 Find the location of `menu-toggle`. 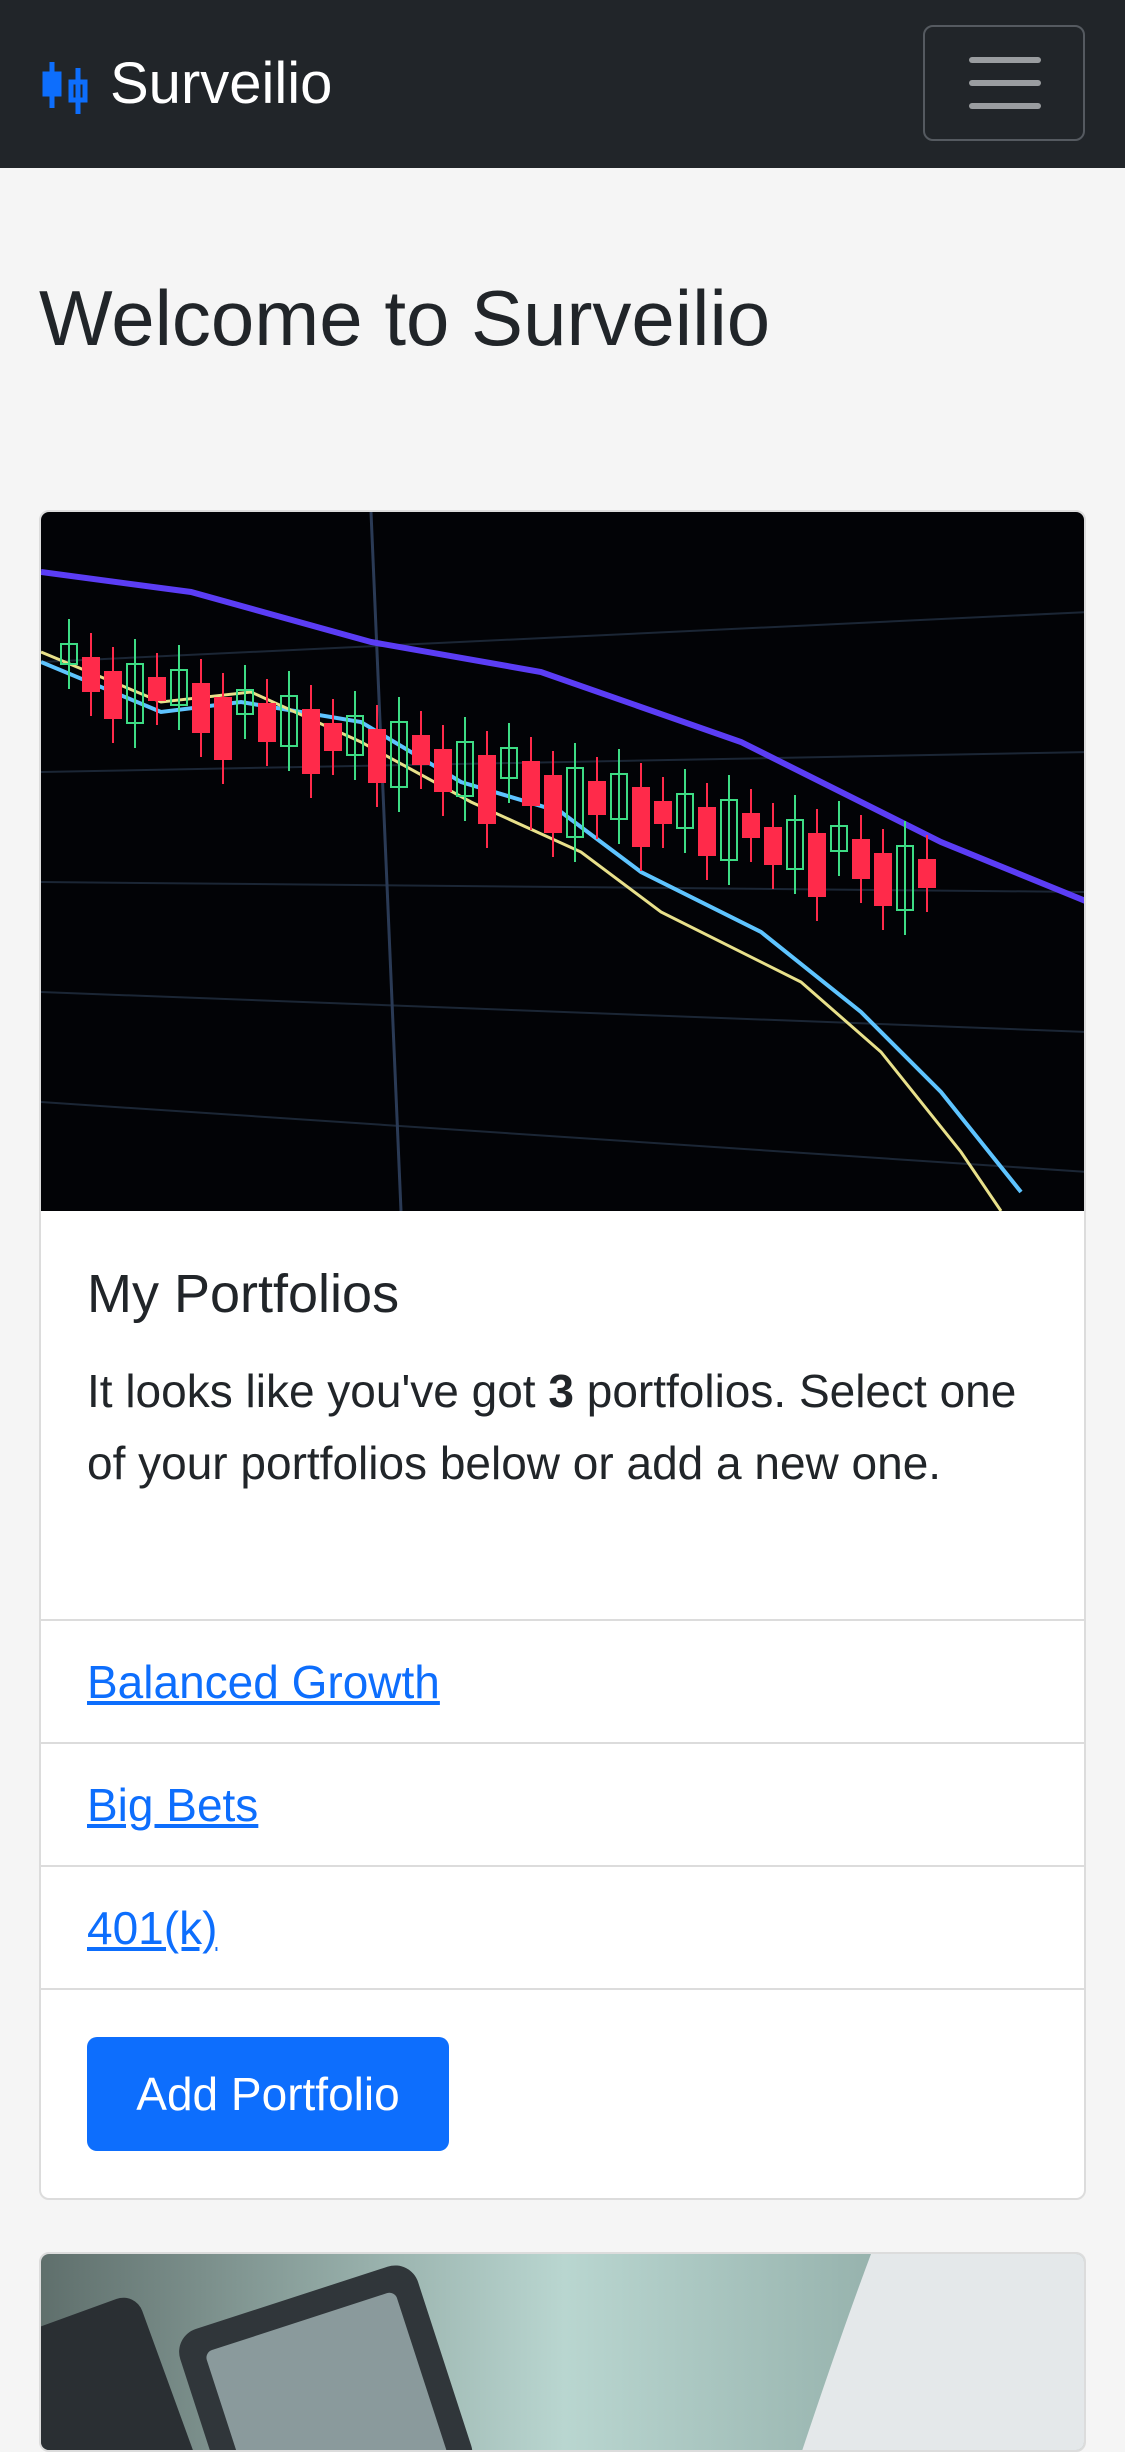

menu-toggle is located at coordinates (1004, 83).